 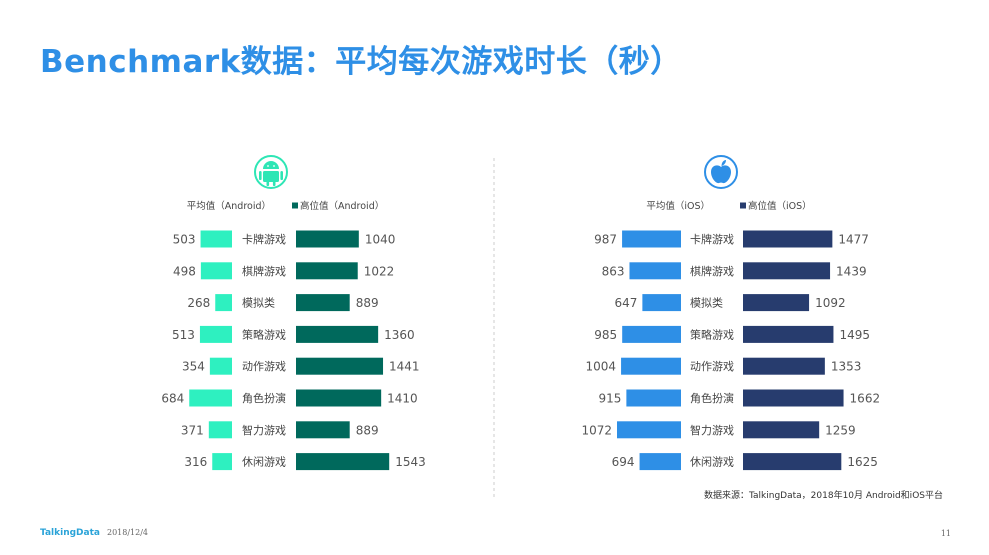 What do you see at coordinates (712, 366) in the screenshot?
I see `ios-category-label: 动作游戏` at bounding box center [712, 366].